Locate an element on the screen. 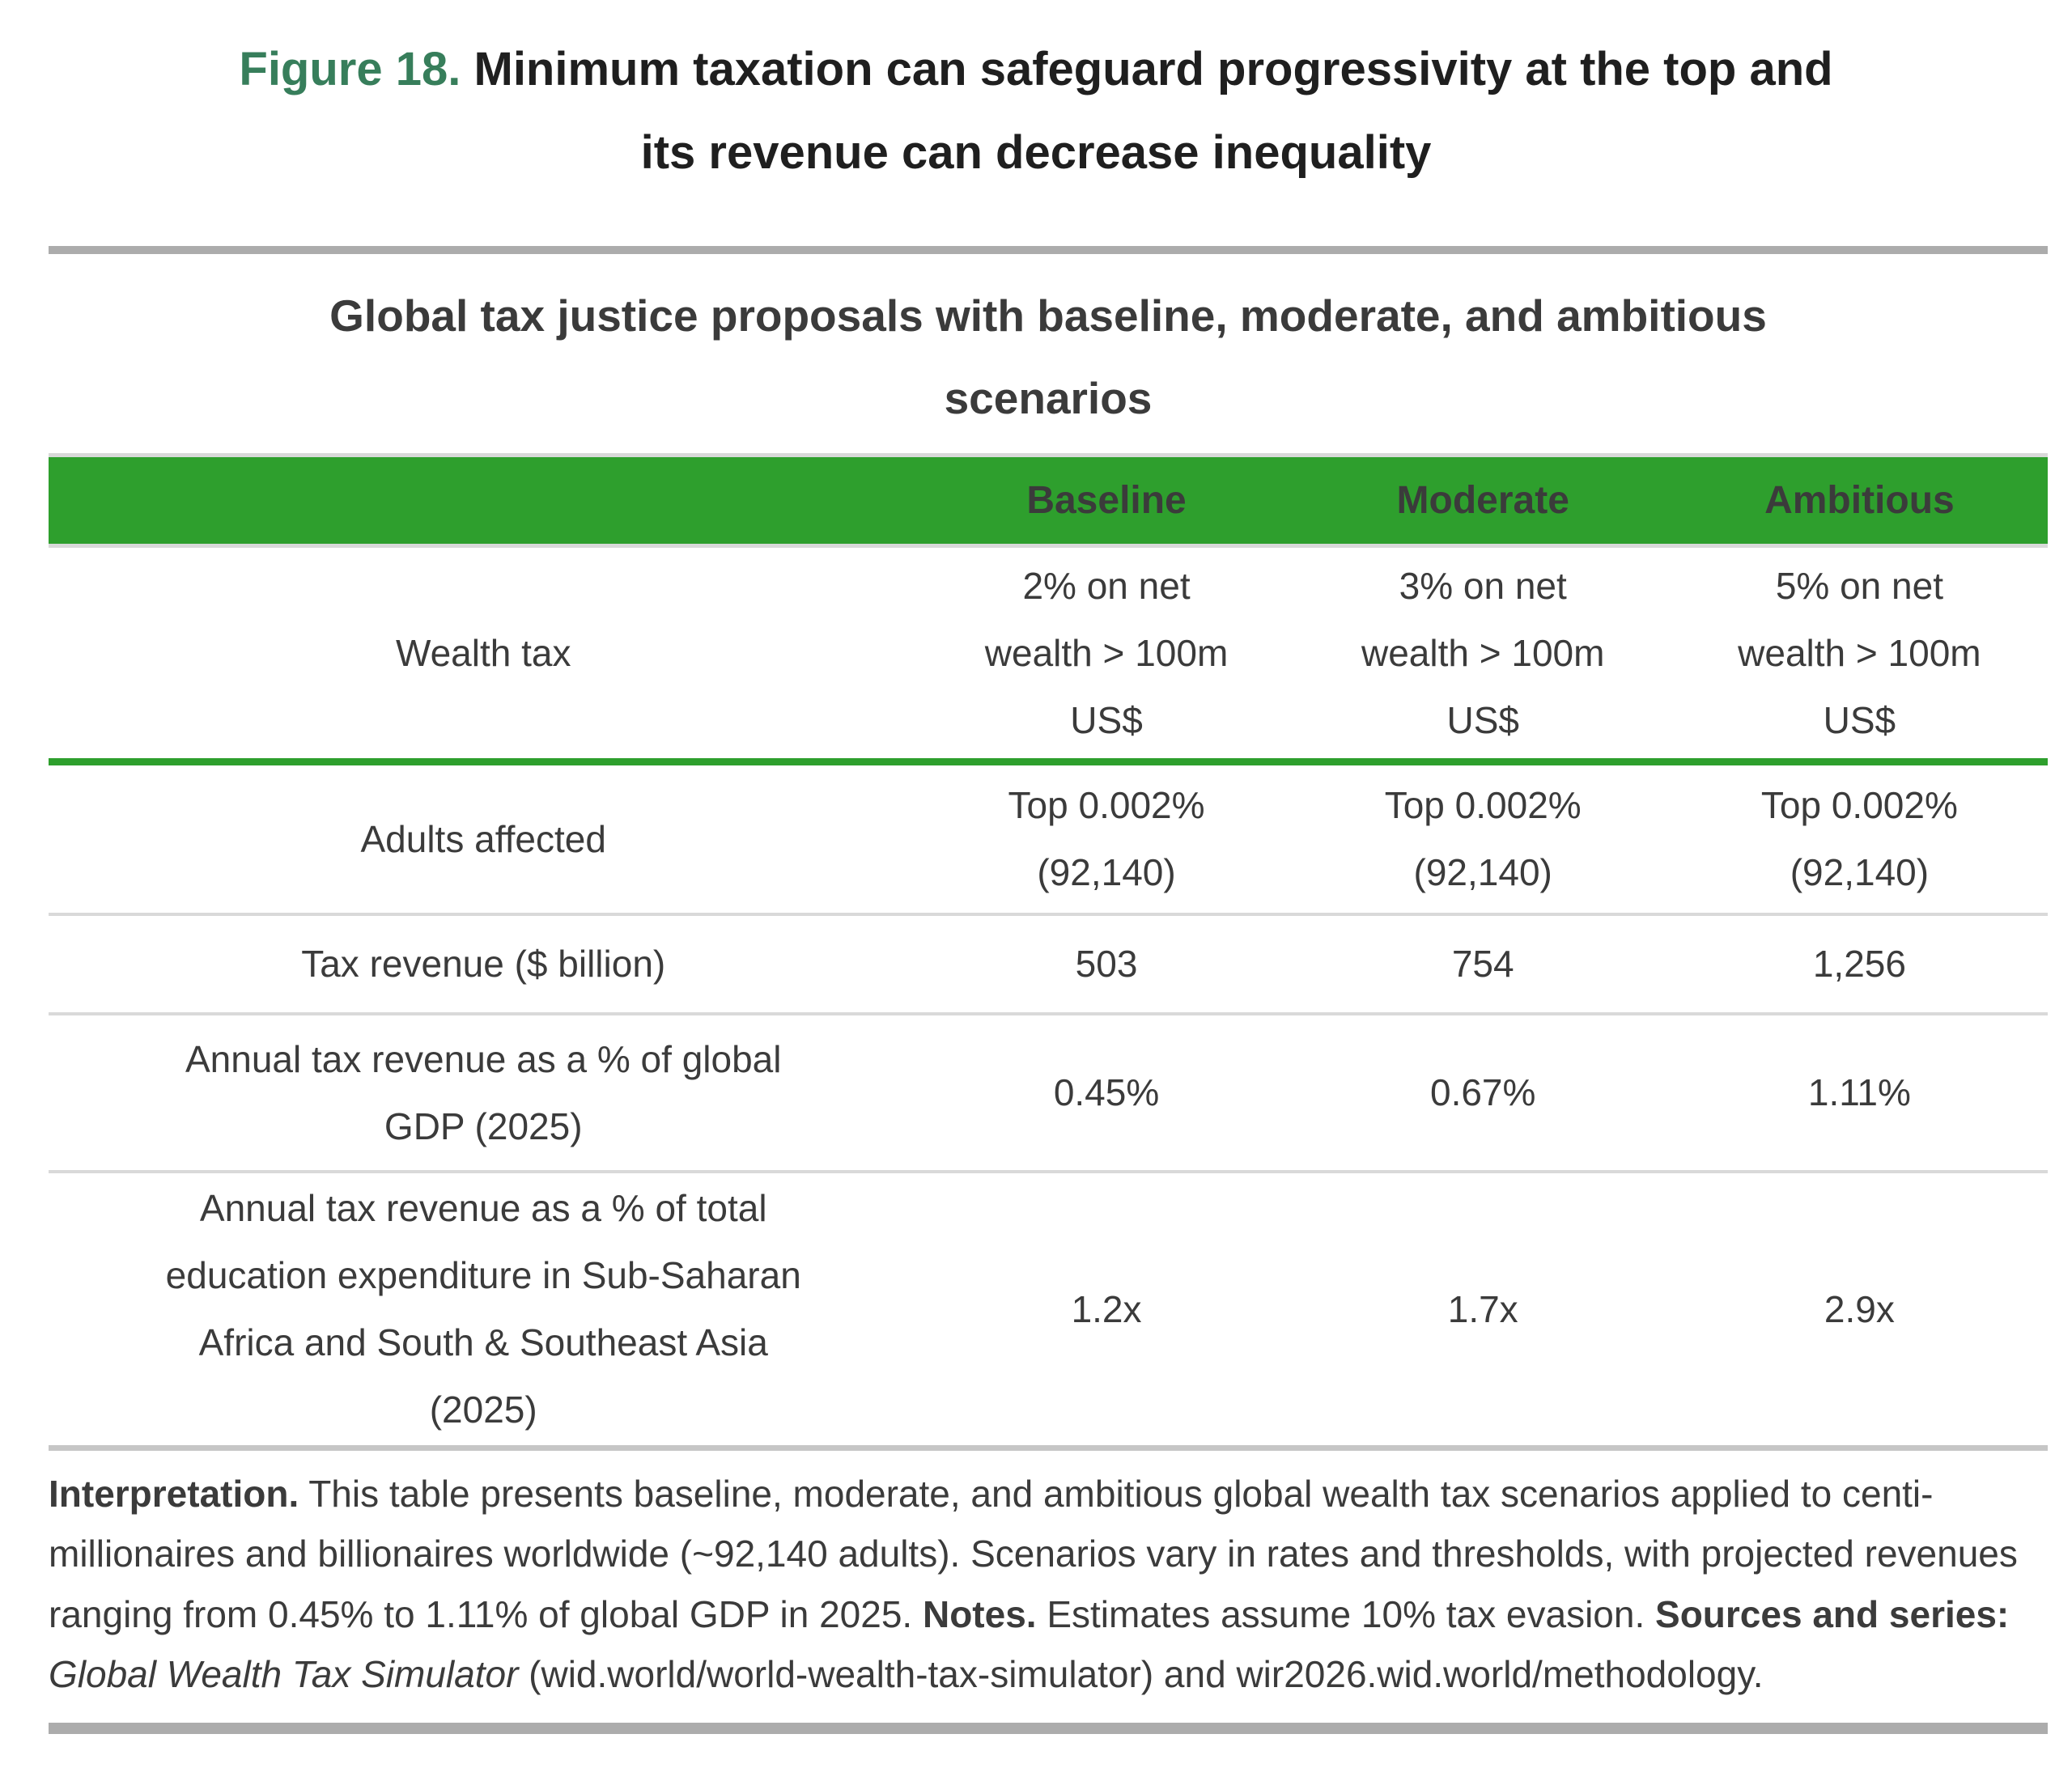 The image size is (2072, 1768). cell-value: 2.9x is located at coordinates (1859, 1312).